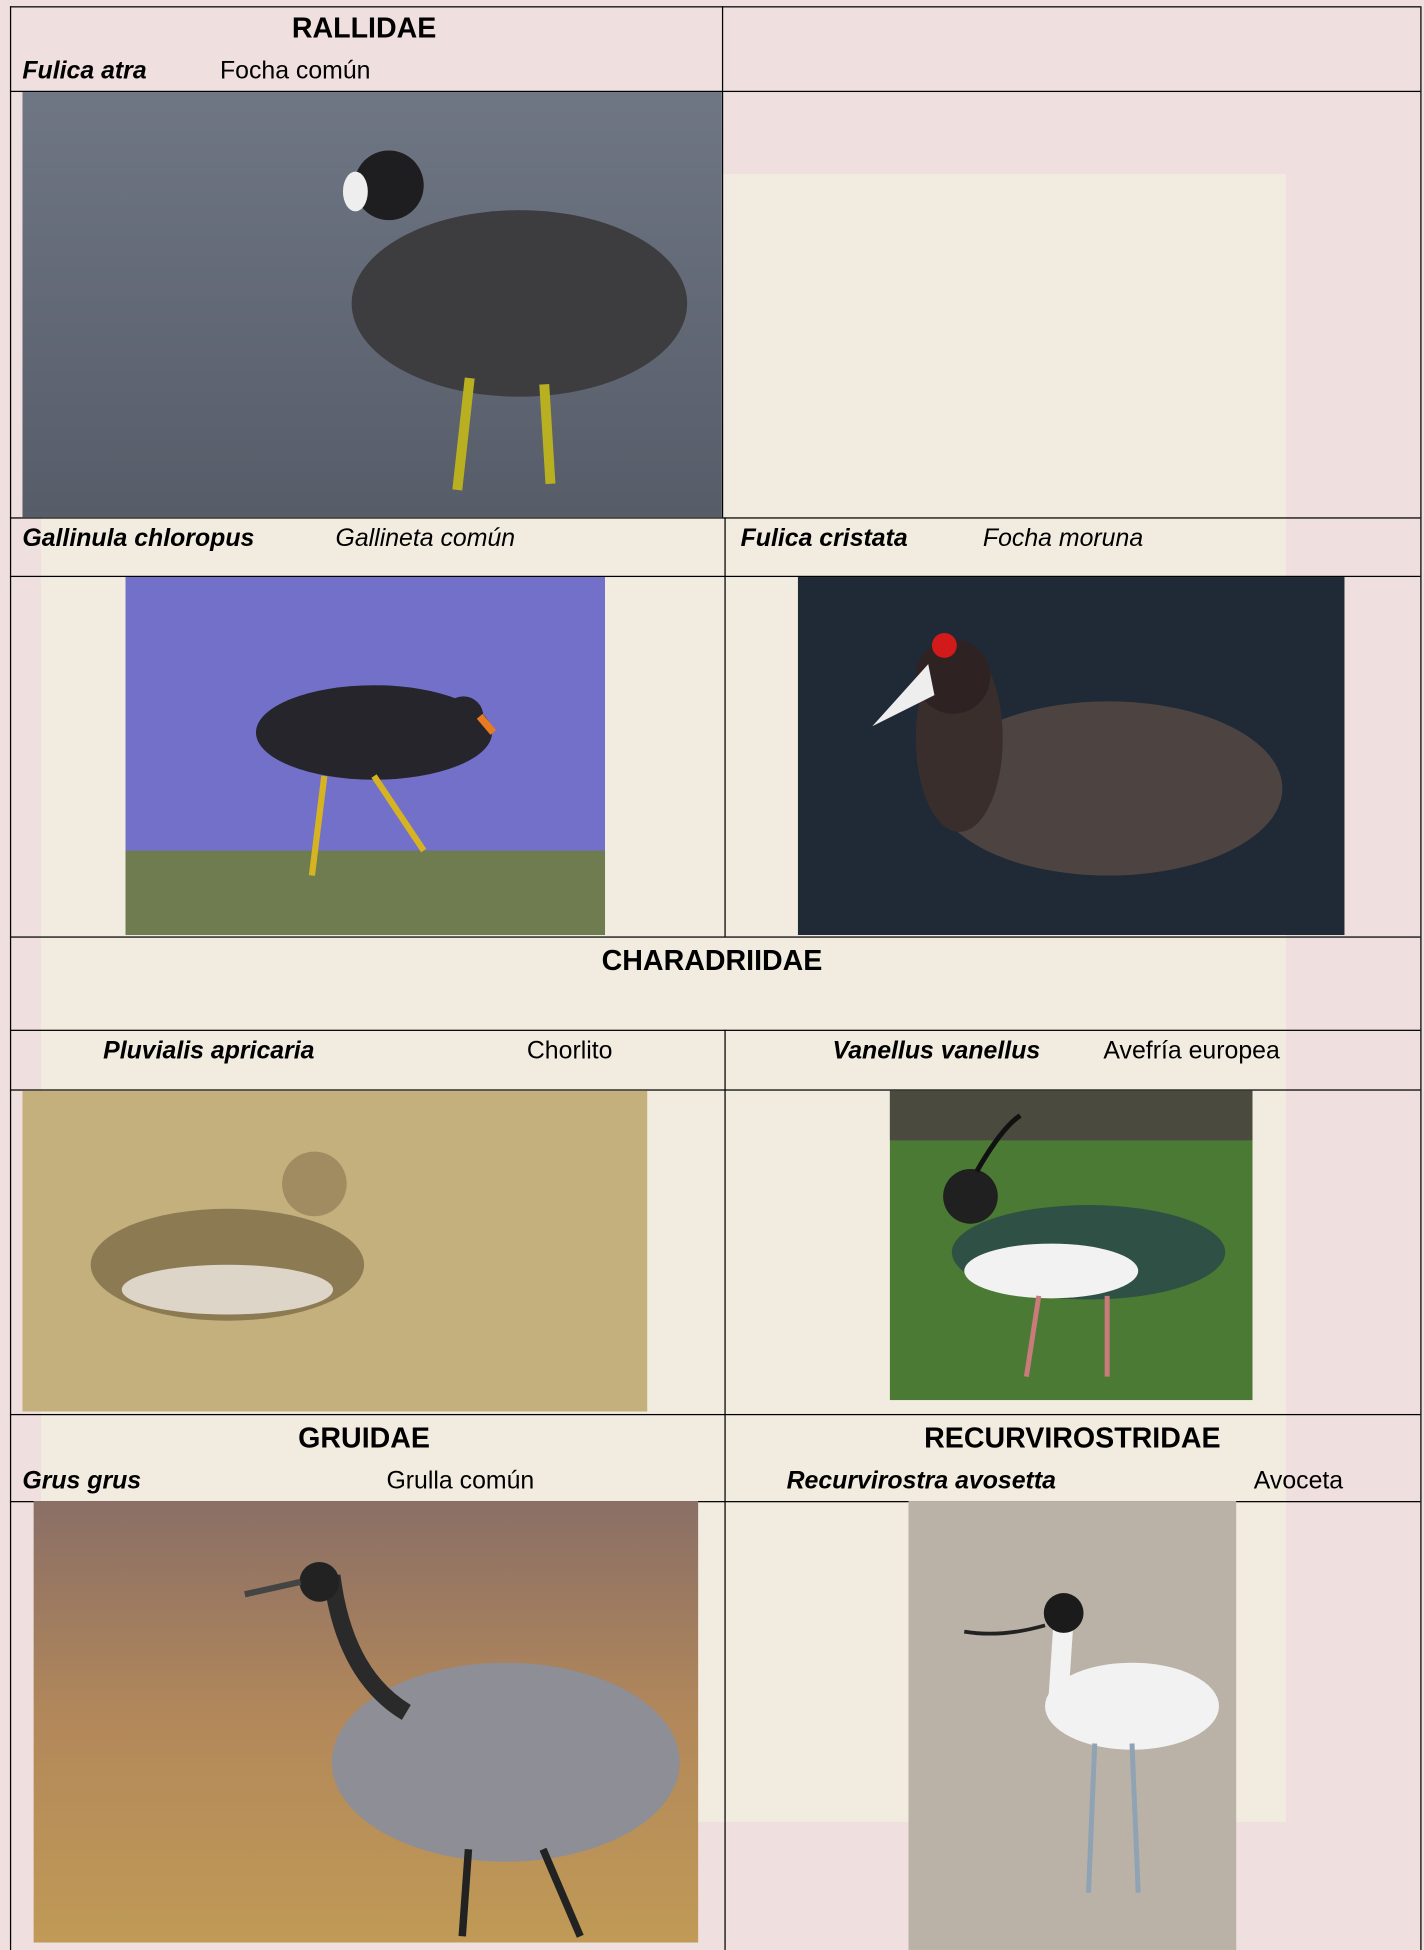  What do you see at coordinates (138, 538) in the screenshot?
I see `scientific-name: Gallinula chloropus` at bounding box center [138, 538].